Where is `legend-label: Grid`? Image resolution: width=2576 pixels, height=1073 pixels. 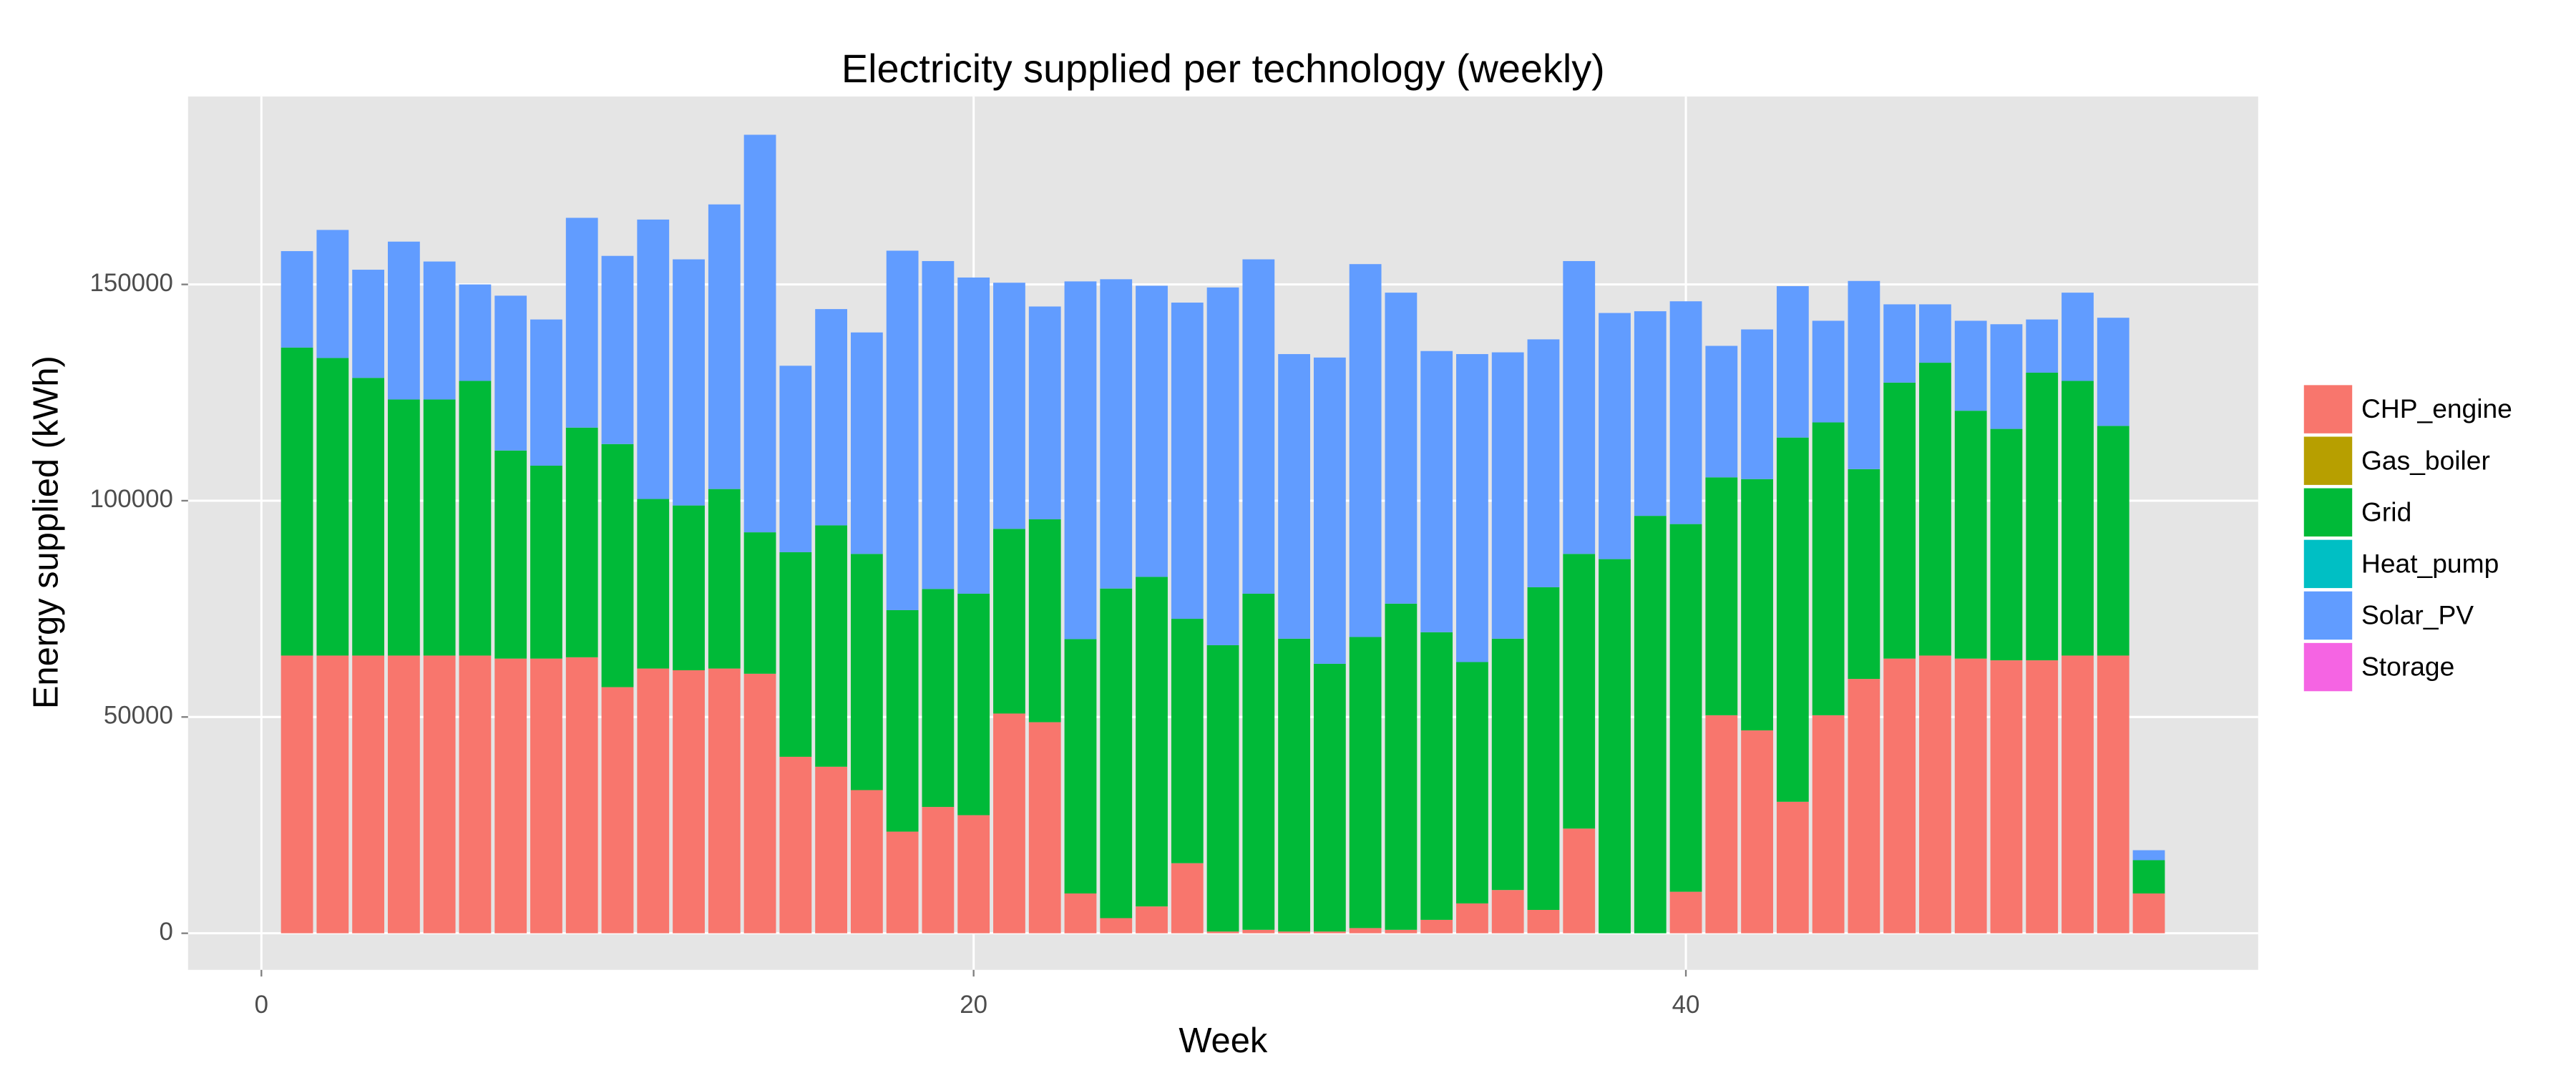 legend-label: Grid is located at coordinates (2386, 511).